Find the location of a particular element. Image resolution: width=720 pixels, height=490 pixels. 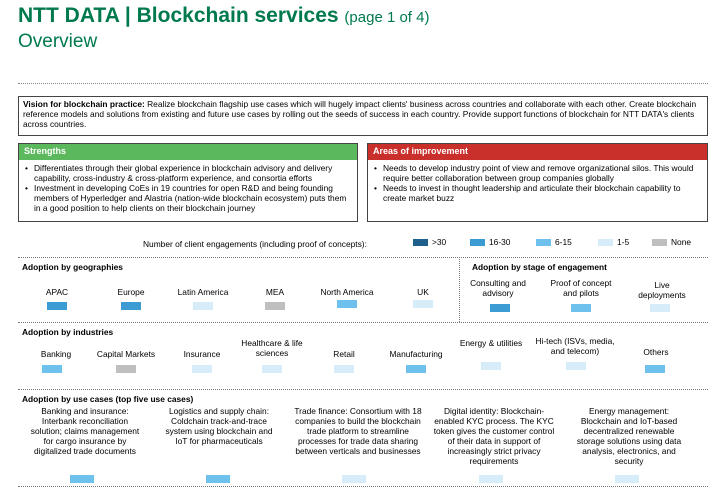

industry-label: Retail is located at coordinates (344, 354).